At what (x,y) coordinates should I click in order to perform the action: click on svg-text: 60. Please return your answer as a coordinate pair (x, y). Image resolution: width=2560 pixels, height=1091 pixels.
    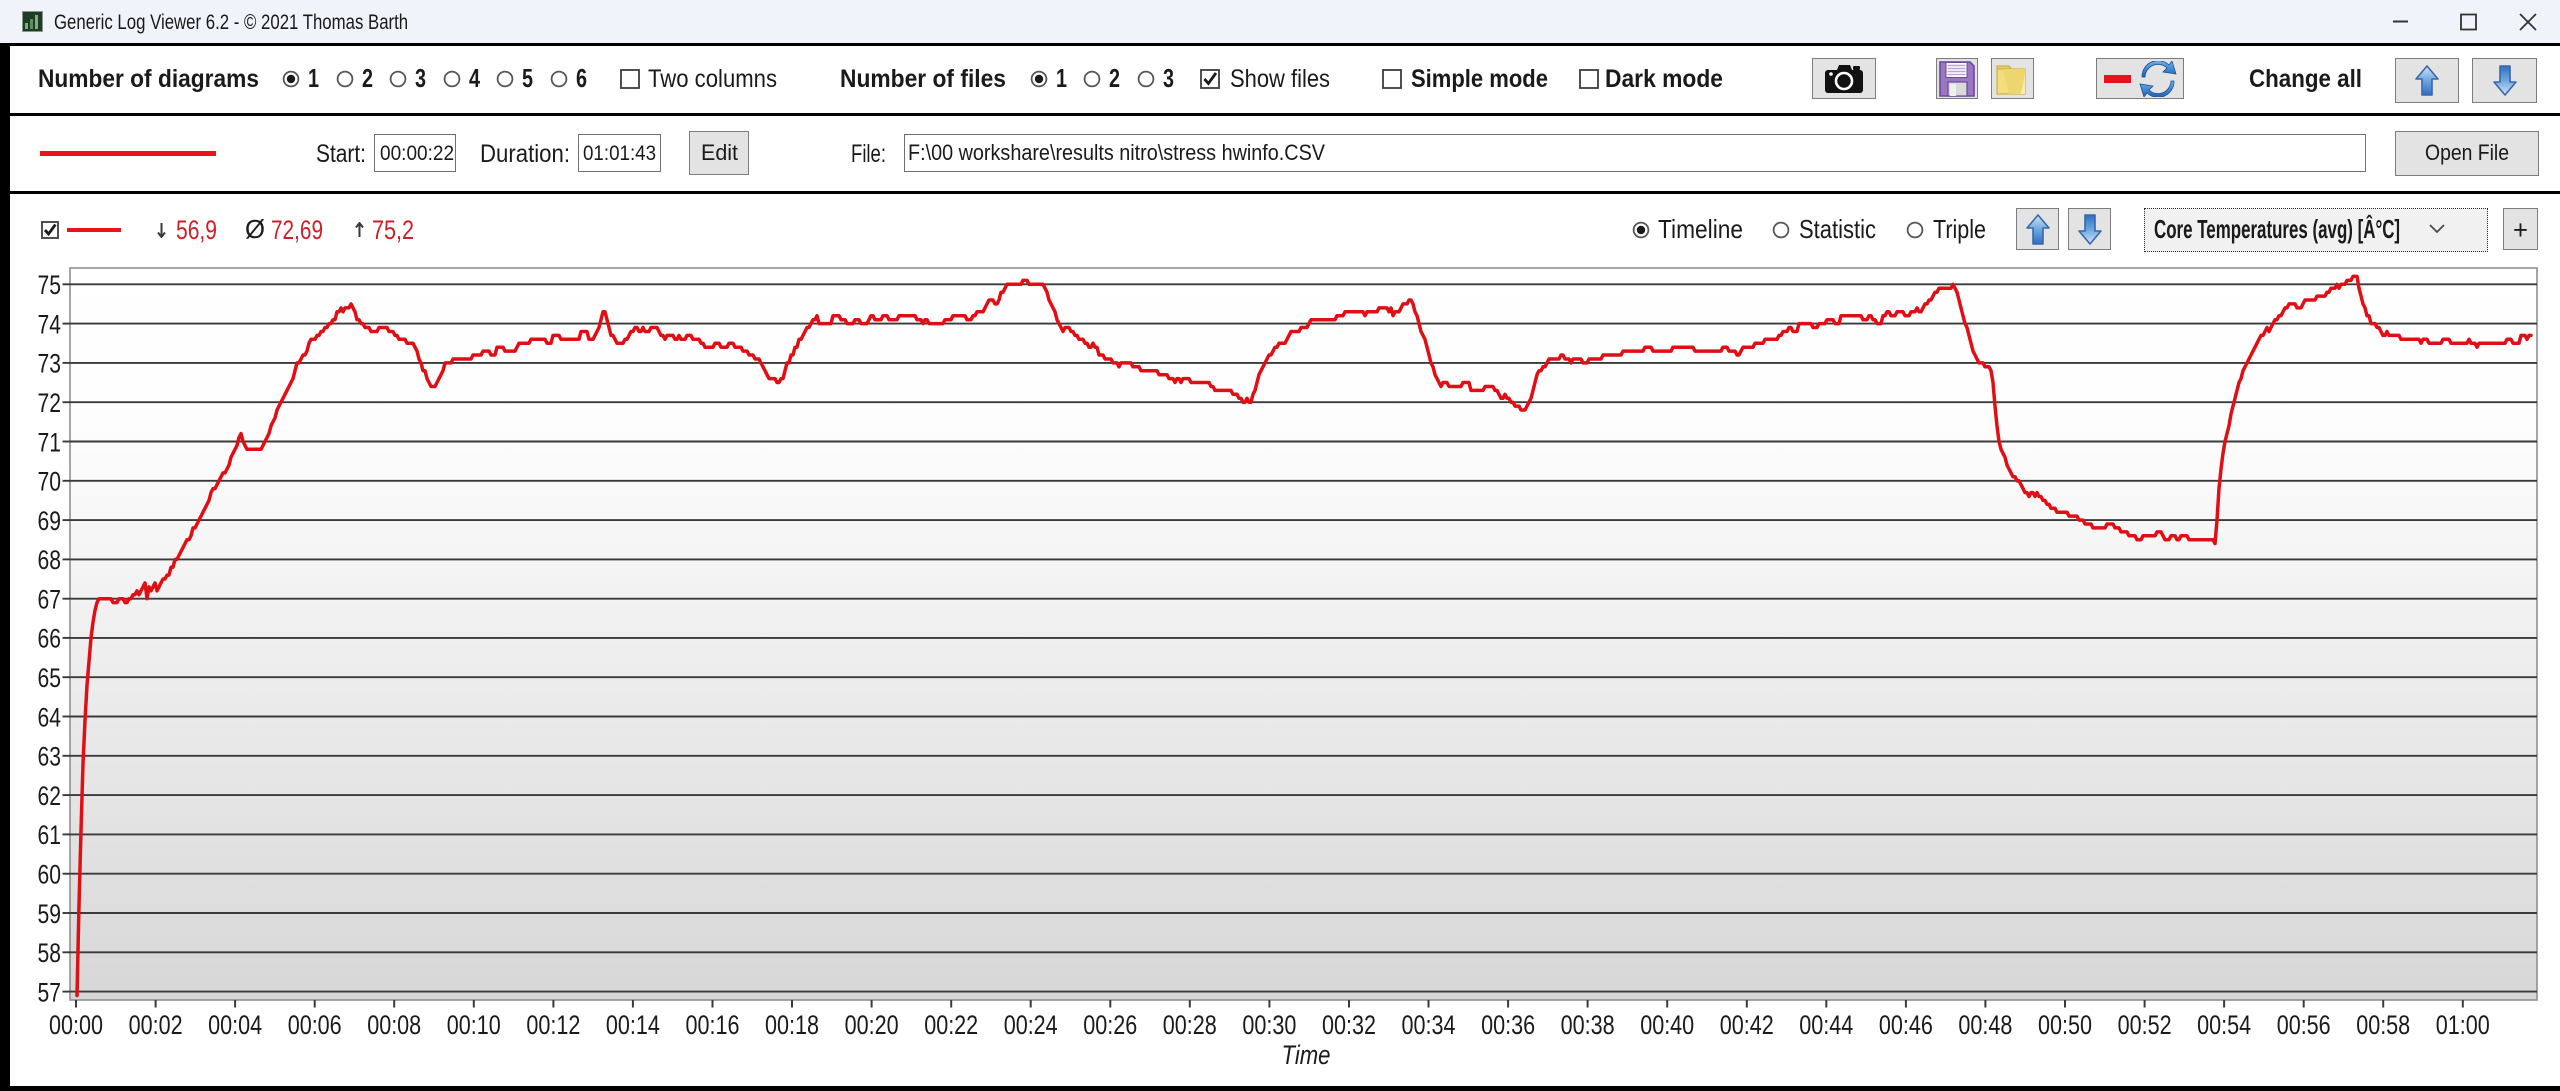
    Looking at the image, I should click on (50, 875).